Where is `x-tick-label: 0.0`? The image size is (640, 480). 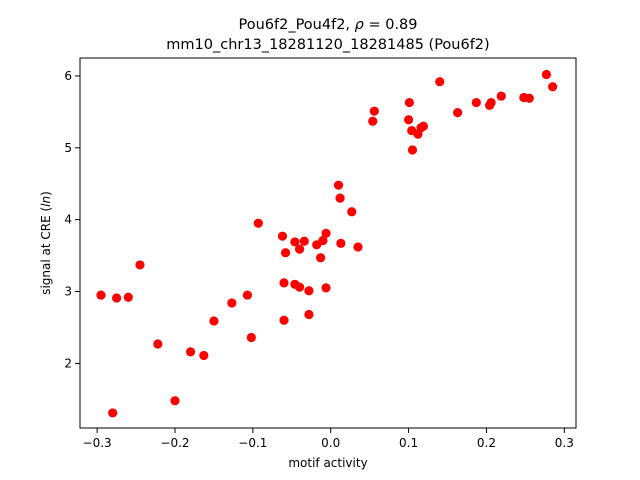 x-tick-label: 0.0 is located at coordinates (330, 443).